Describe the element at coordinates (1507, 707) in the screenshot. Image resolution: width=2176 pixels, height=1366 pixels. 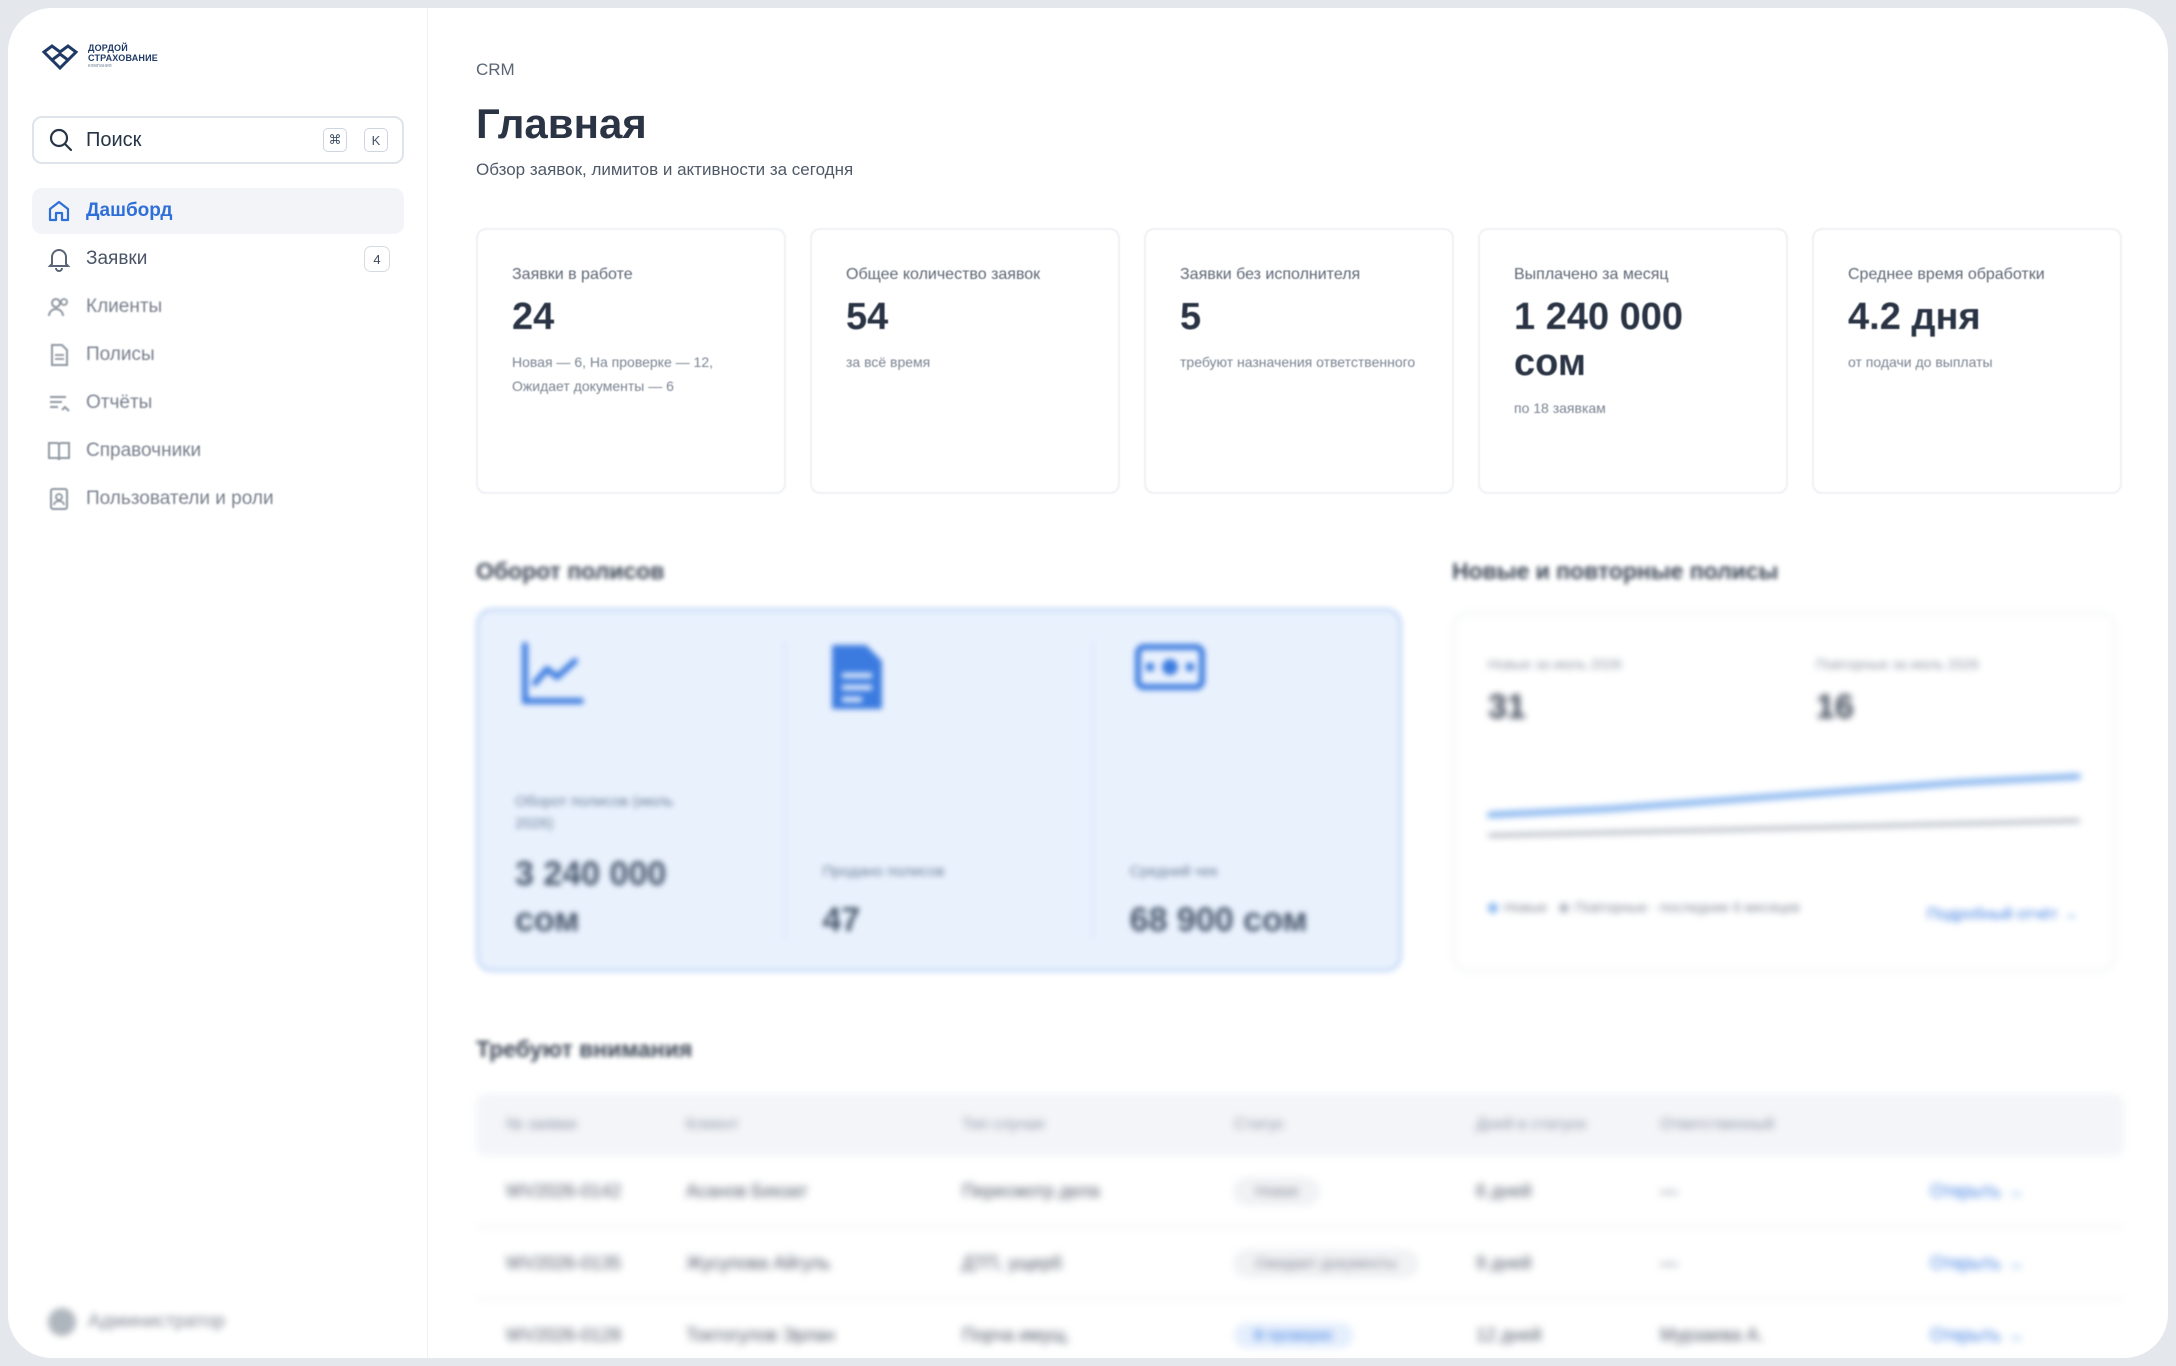
I see `new-policies-value: 31` at that location.